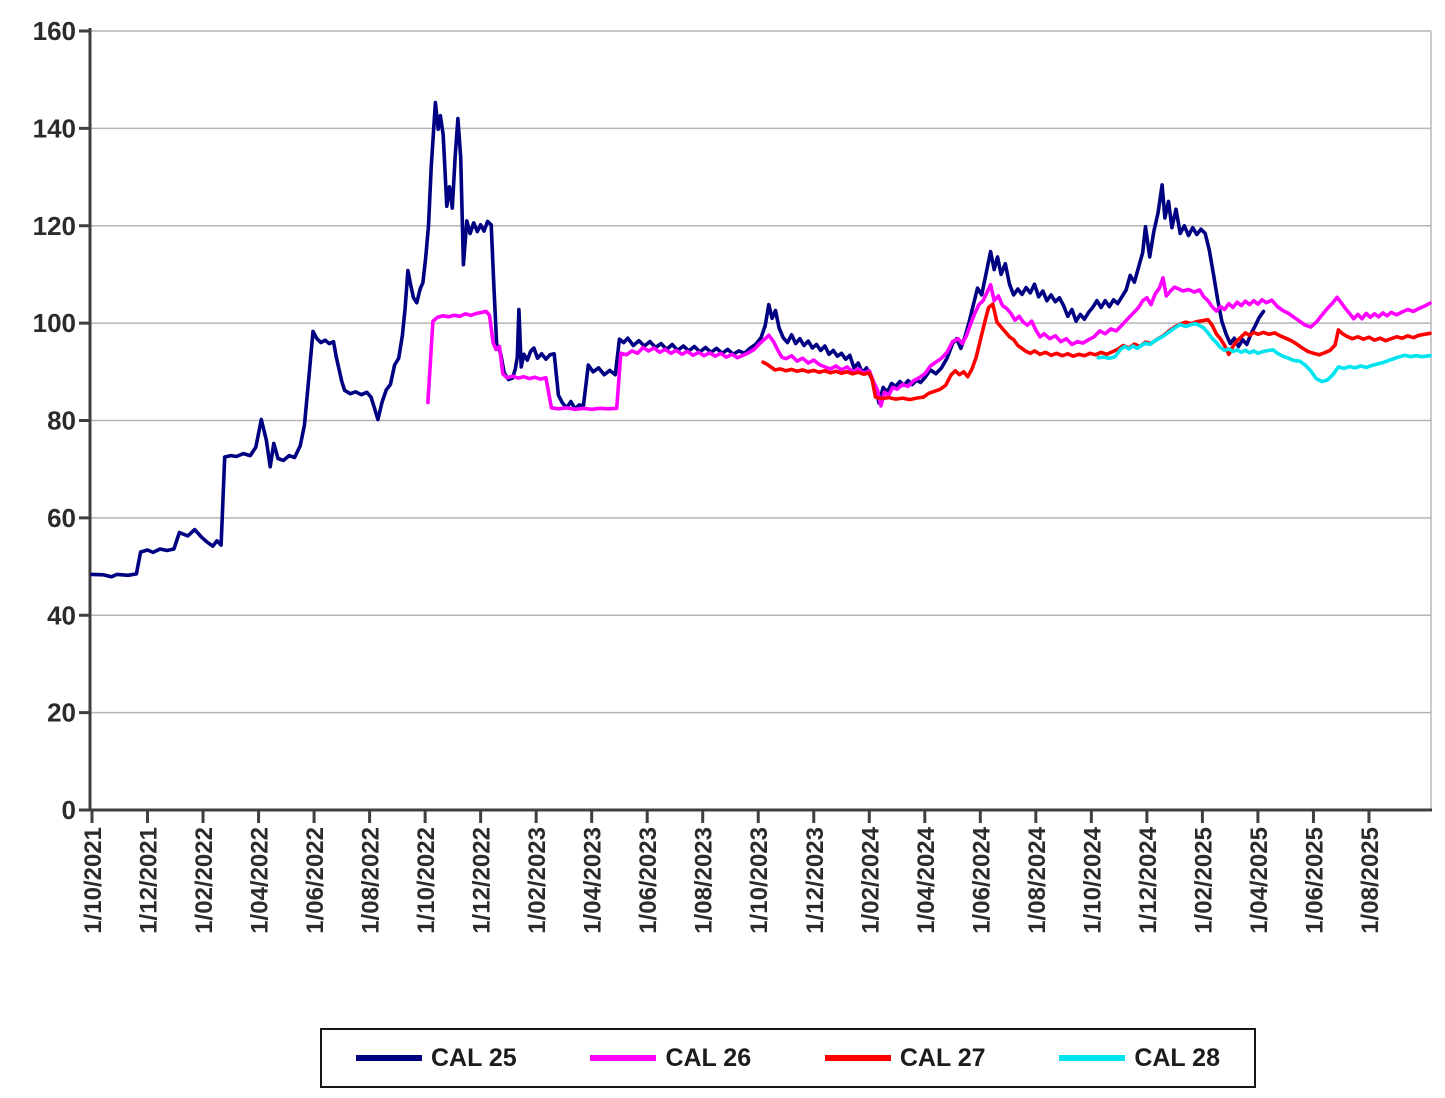 This screenshot has height=1098, width=1445. What do you see at coordinates (593, 880) in the screenshot?
I see `x-axis-label-9: 1/04/2023` at bounding box center [593, 880].